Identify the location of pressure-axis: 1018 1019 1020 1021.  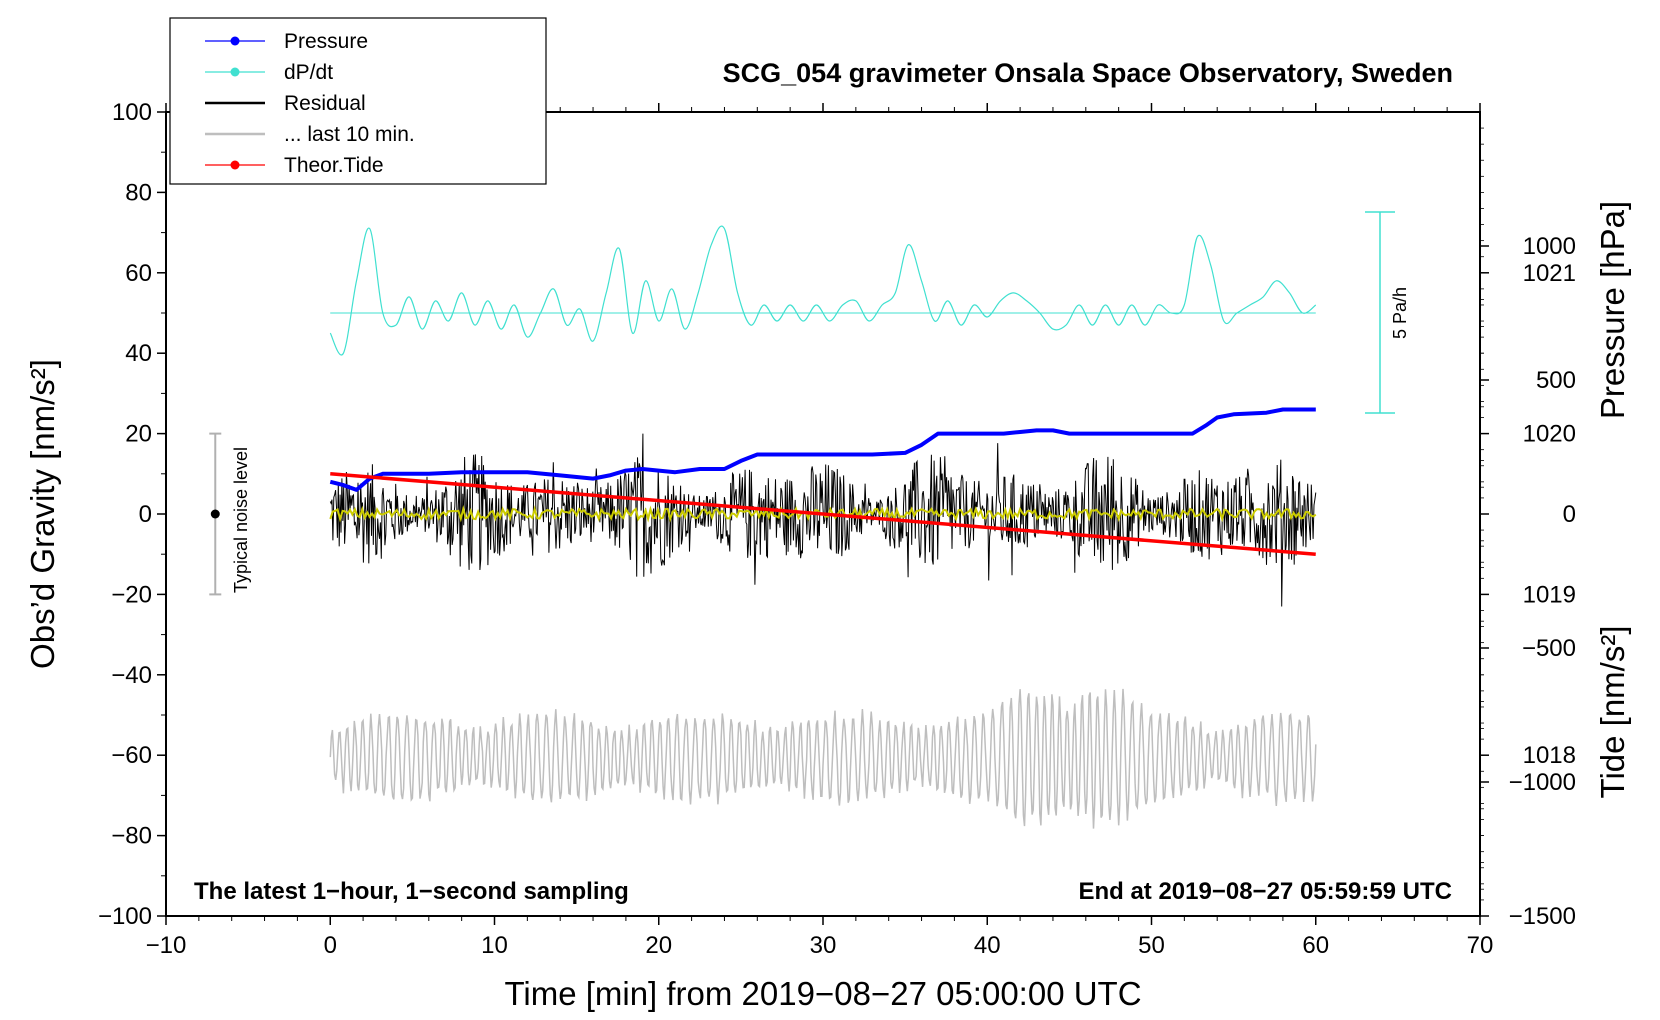
(1528, 514).